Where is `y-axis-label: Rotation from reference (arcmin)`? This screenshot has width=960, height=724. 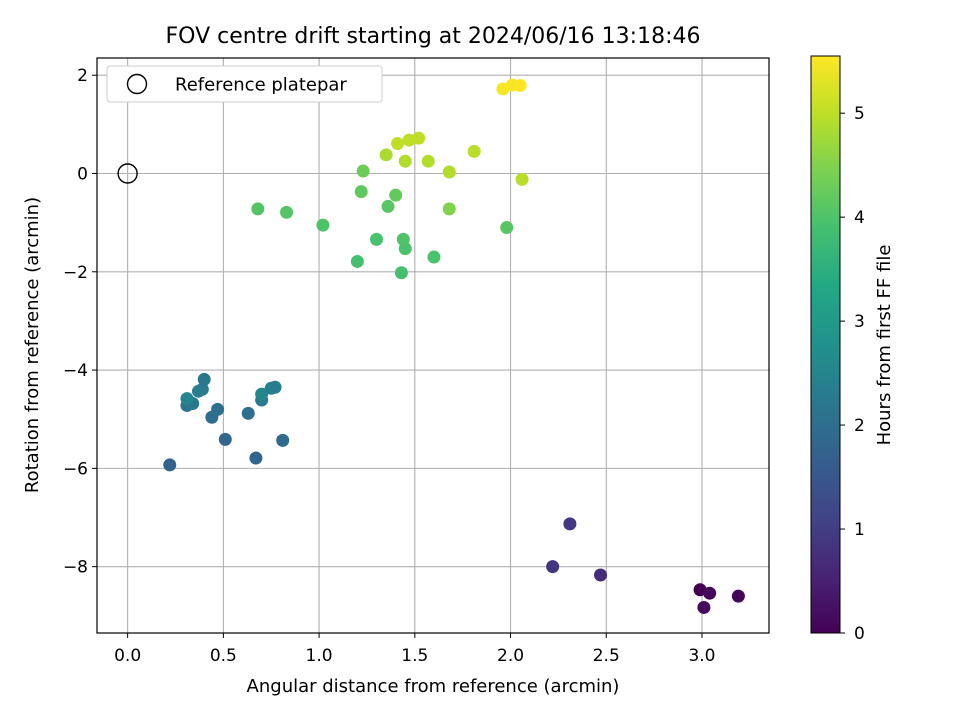
y-axis-label: Rotation from reference (arcmin) is located at coordinates (32, 345).